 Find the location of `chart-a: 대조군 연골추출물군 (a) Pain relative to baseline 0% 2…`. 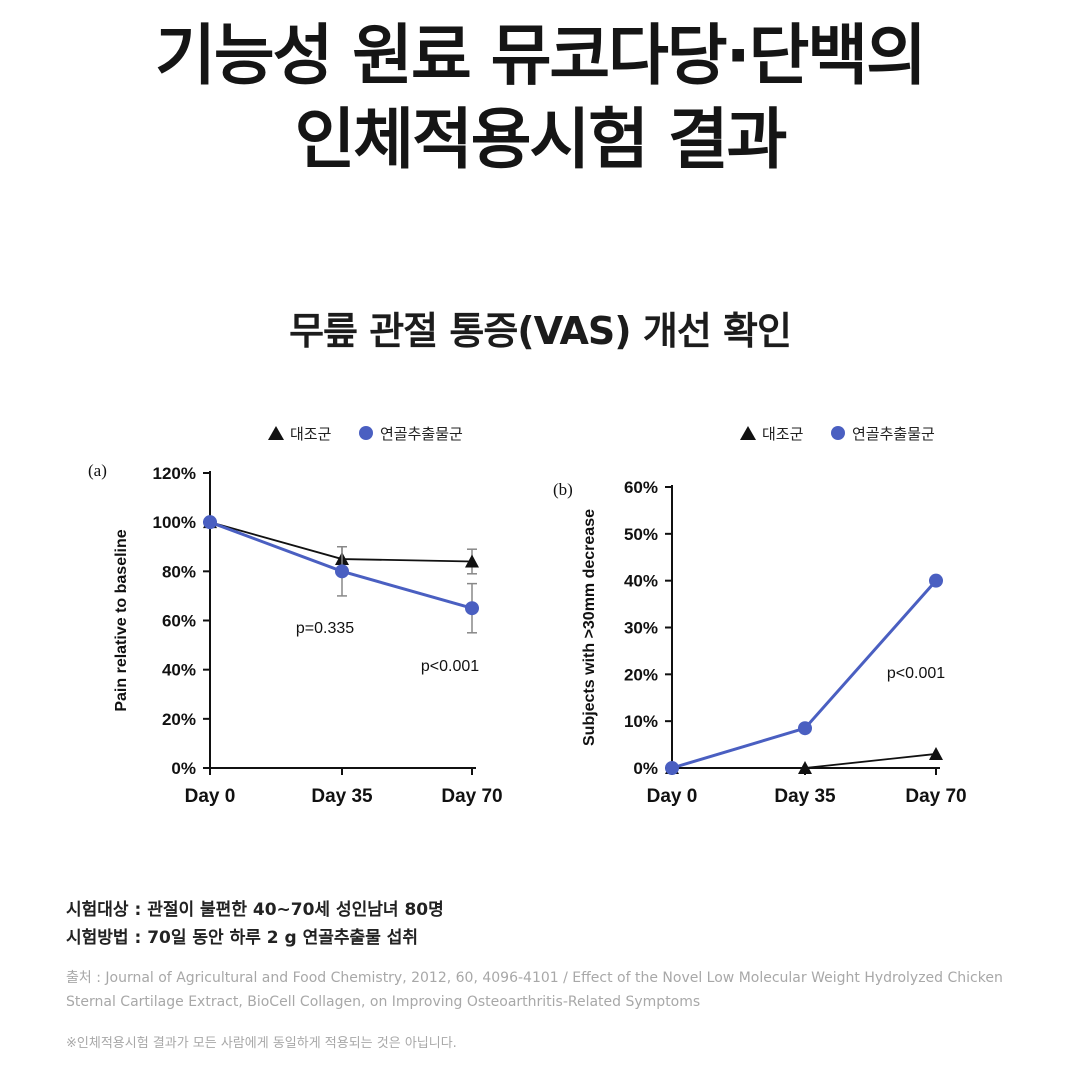

chart-a: 대조군 연골추출물군 (a) Pain relative to baseline 0% 2… is located at coordinates (295, 616).